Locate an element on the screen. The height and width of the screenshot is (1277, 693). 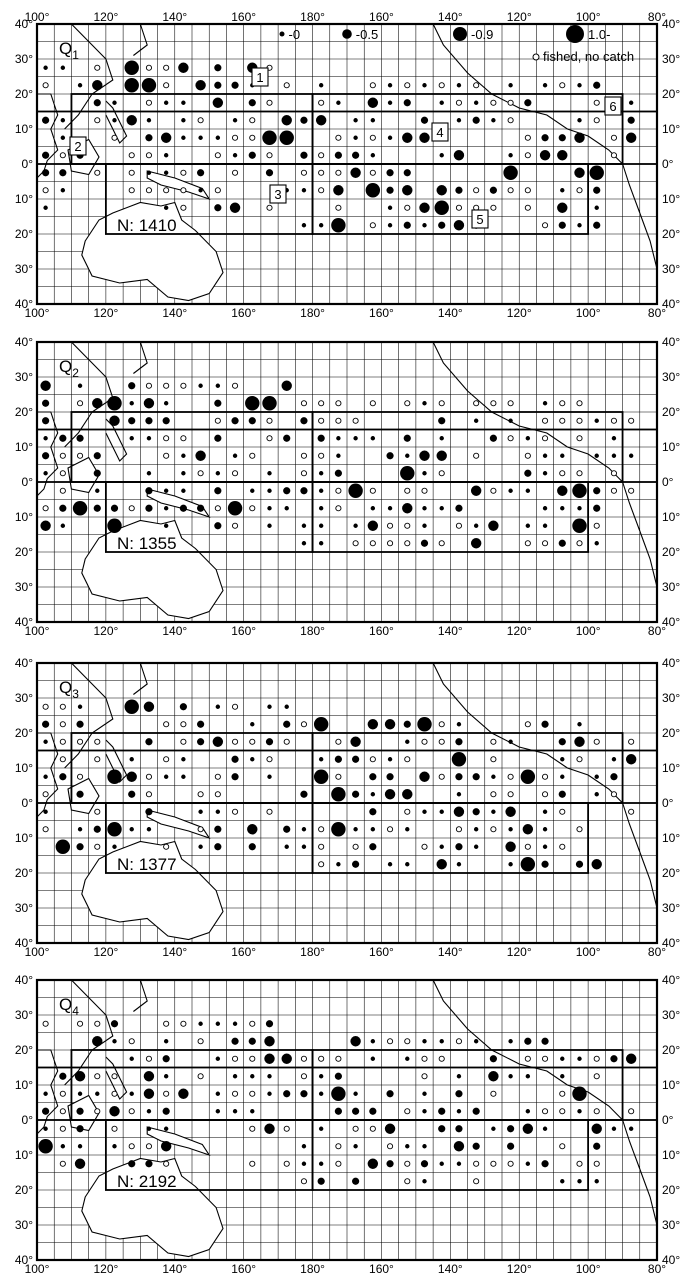
longitude-label: 80° is located at coordinates (657, 1269).